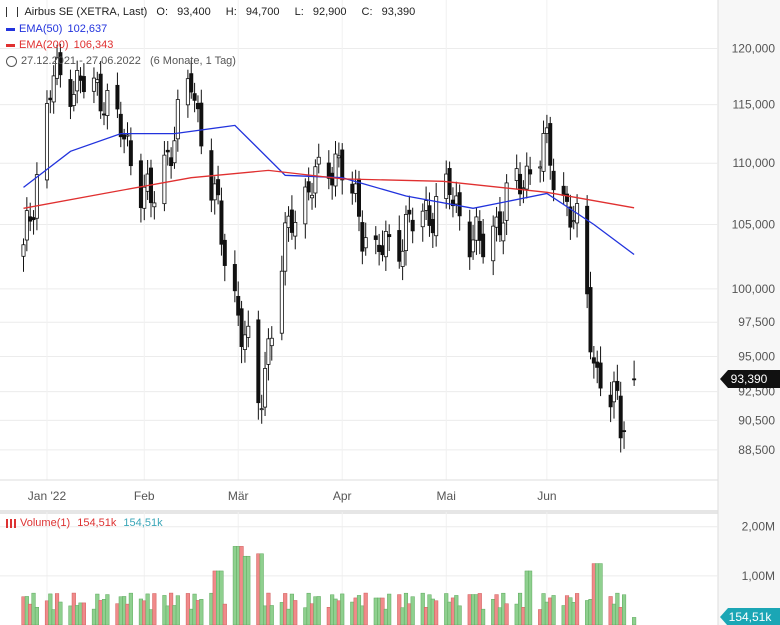 This screenshot has height=625, width=780. I want to click on last-volume-marker, so click(750, 616).